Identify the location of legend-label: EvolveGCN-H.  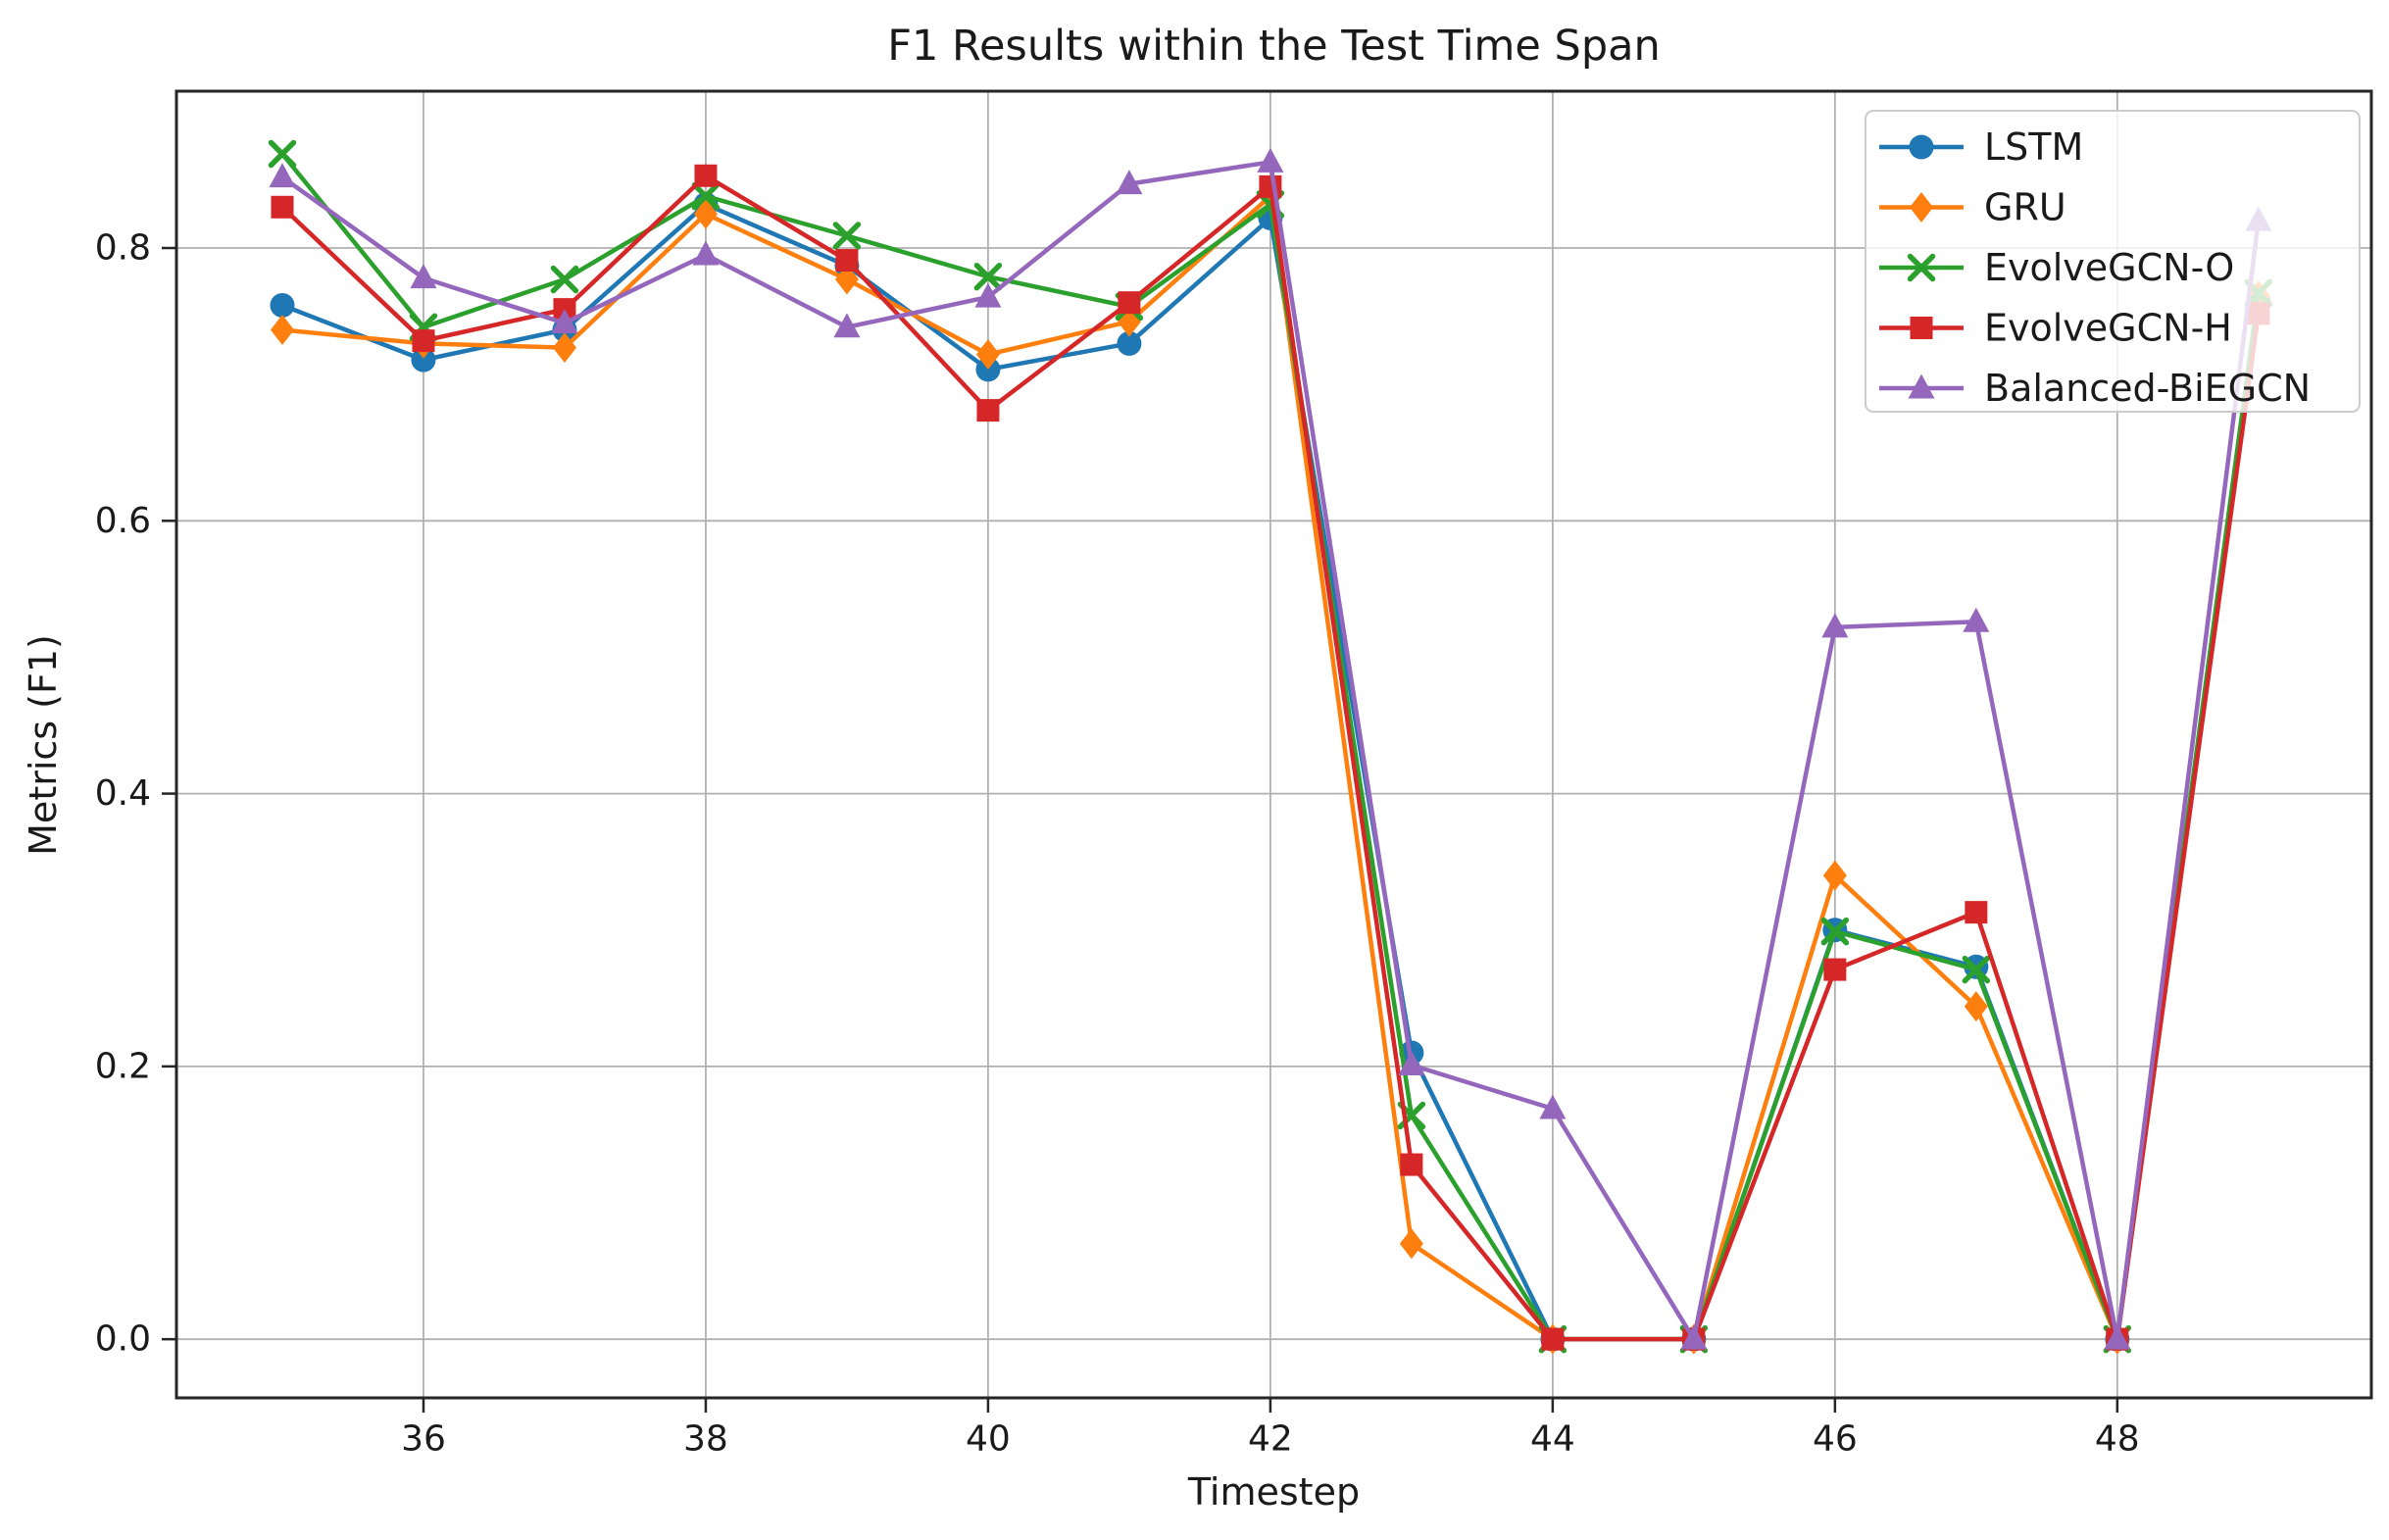
(2108, 329).